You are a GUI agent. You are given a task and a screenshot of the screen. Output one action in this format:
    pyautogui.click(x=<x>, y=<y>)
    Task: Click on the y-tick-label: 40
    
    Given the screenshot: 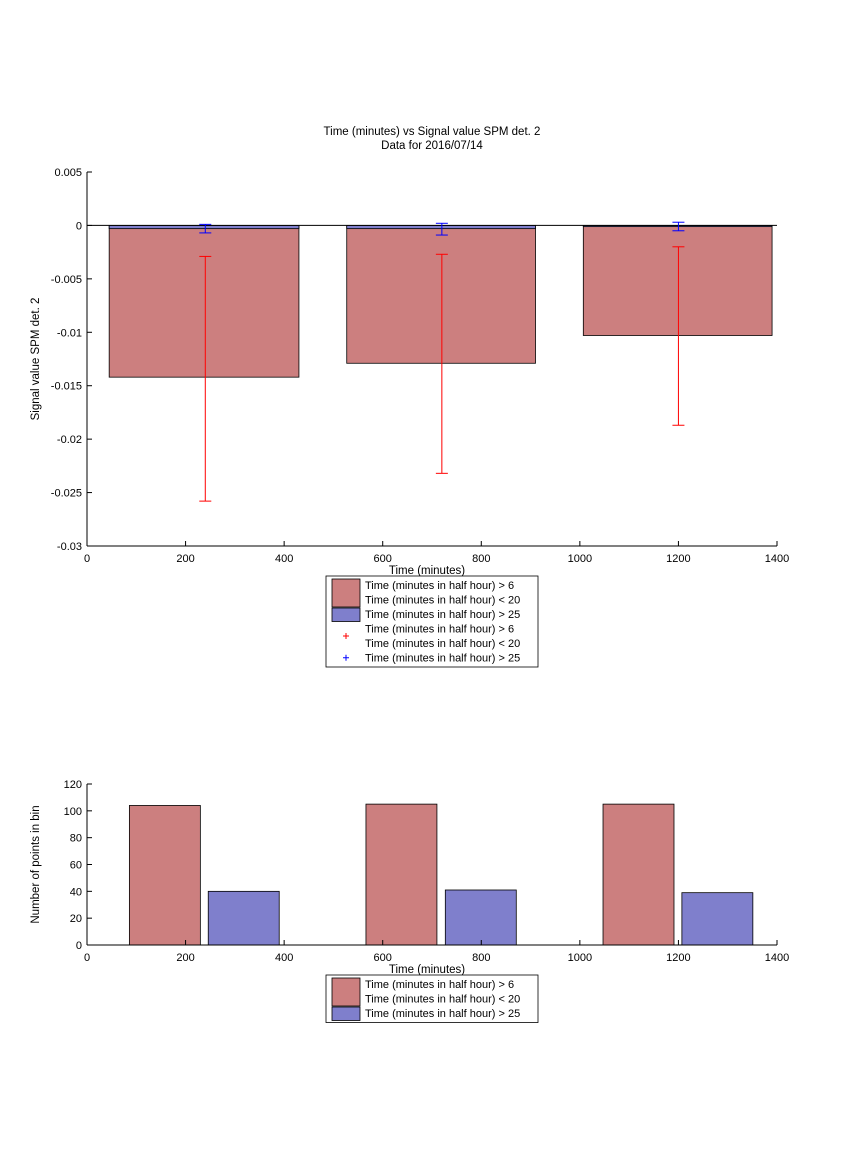 What is the action you would take?
    pyautogui.click(x=76, y=892)
    